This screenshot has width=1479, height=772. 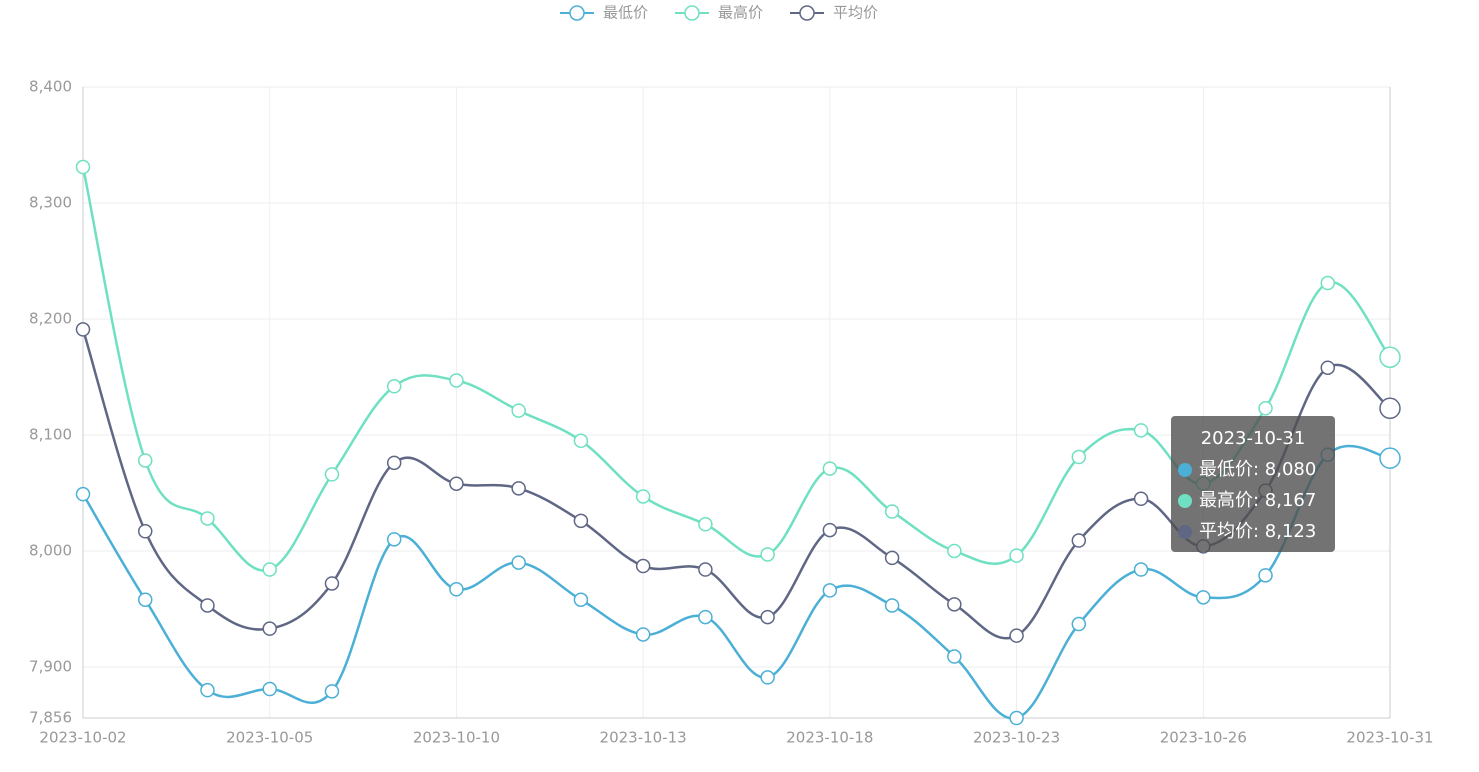 What do you see at coordinates (643, 738) in the screenshot?
I see `x-tick-label: 2023-10-13` at bounding box center [643, 738].